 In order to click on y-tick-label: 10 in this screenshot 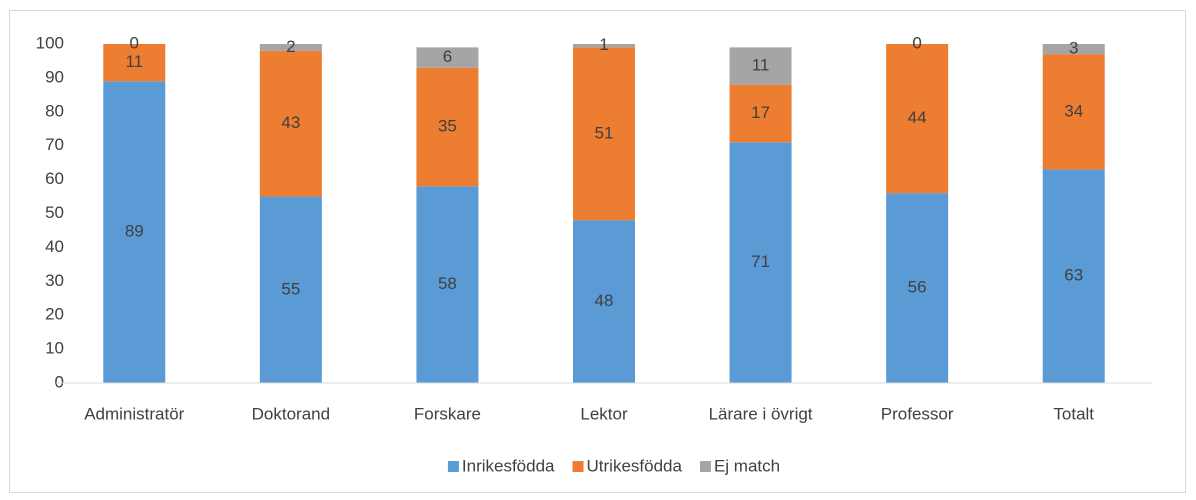, I will do `click(54, 348)`.